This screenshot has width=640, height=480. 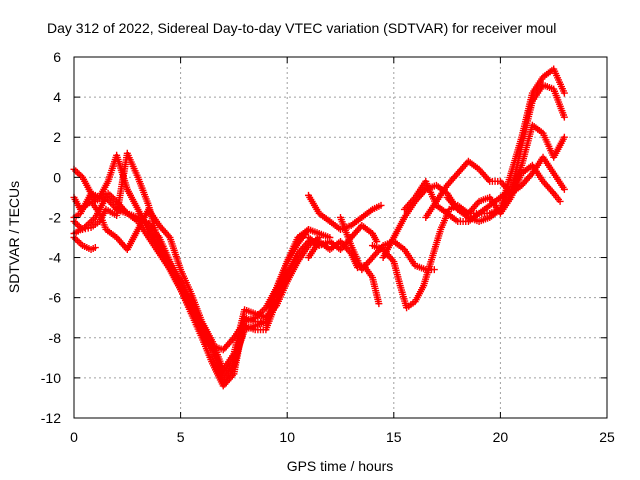 What do you see at coordinates (287, 437) in the screenshot?
I see `x-tick-label: 10` at bounding box center [287, 437].